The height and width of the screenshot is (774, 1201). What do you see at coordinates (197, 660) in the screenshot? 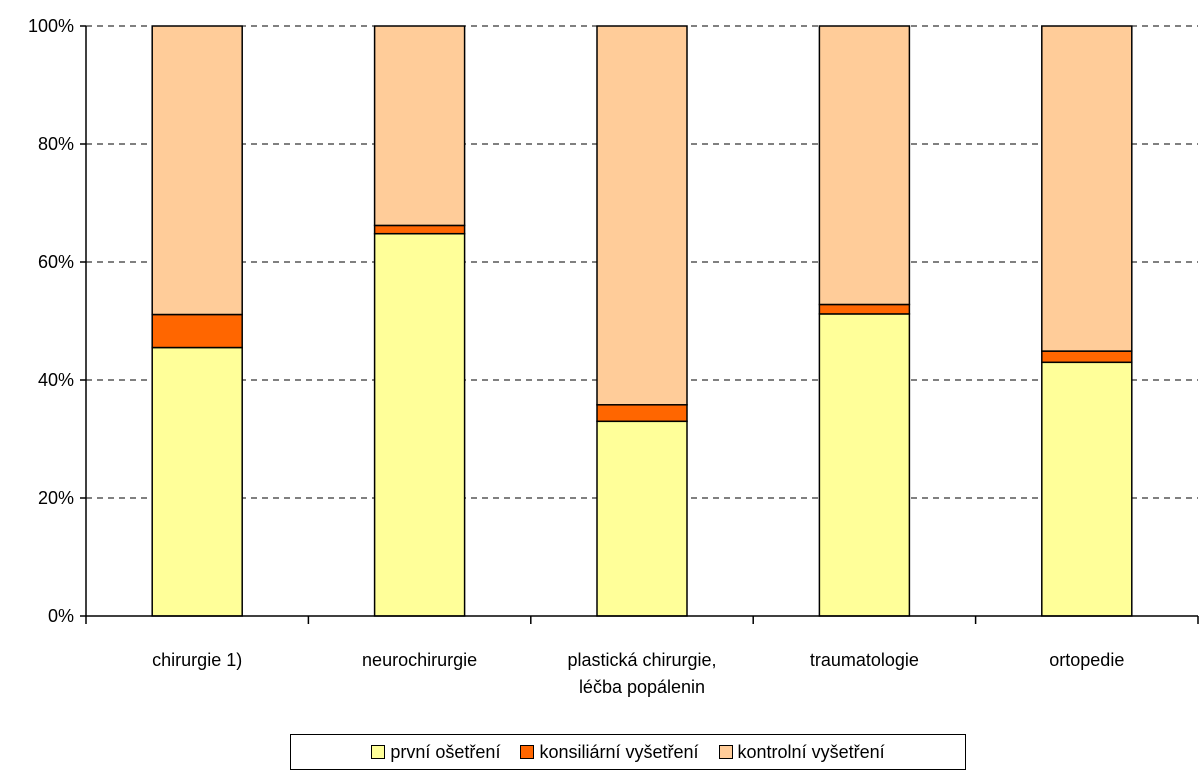
I see `x-tick-label: chirurgie 1)` at bounding box center [197, 660].